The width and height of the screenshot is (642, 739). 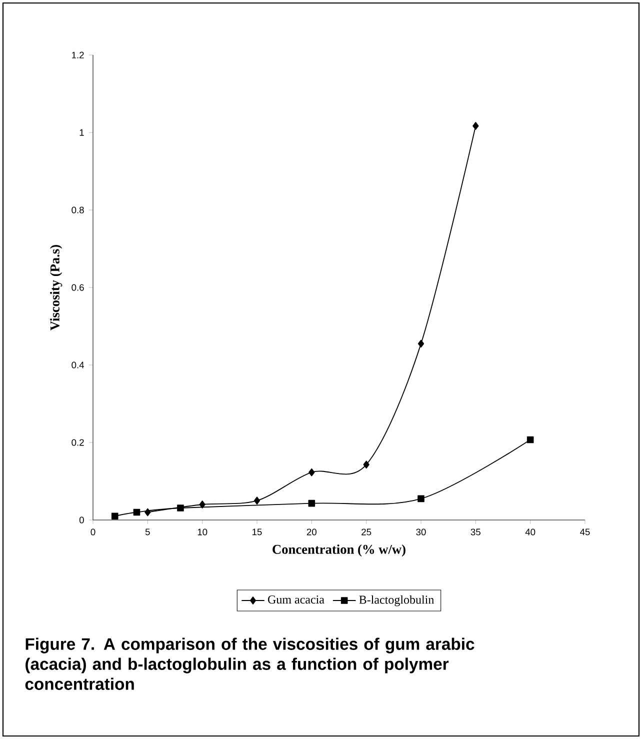 I want to click on x-tick-label: 40, so click(x=530, y=532).